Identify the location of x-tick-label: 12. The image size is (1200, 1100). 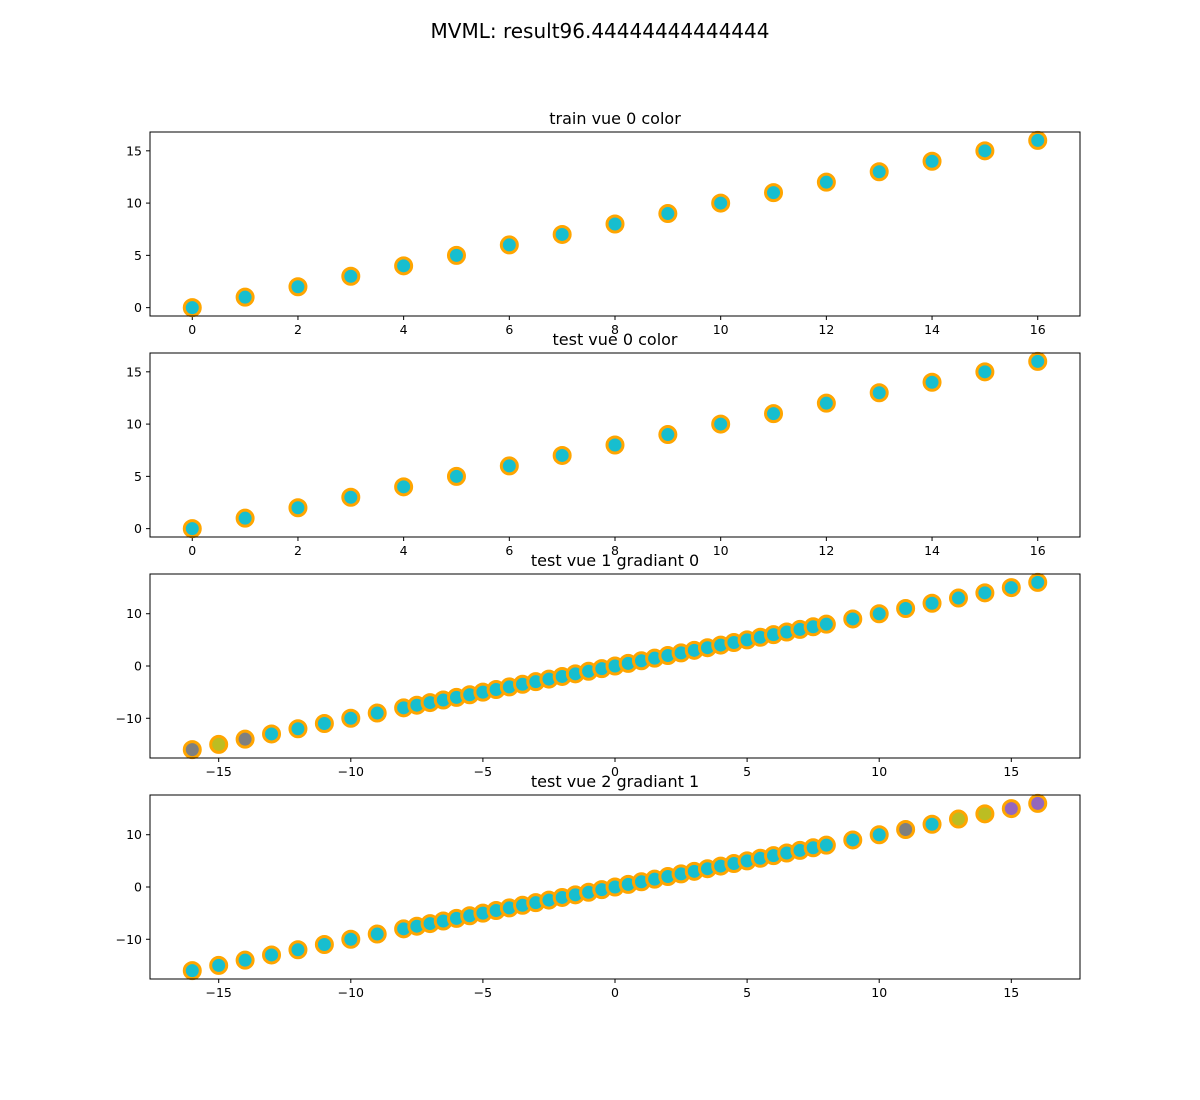
(826, 329).